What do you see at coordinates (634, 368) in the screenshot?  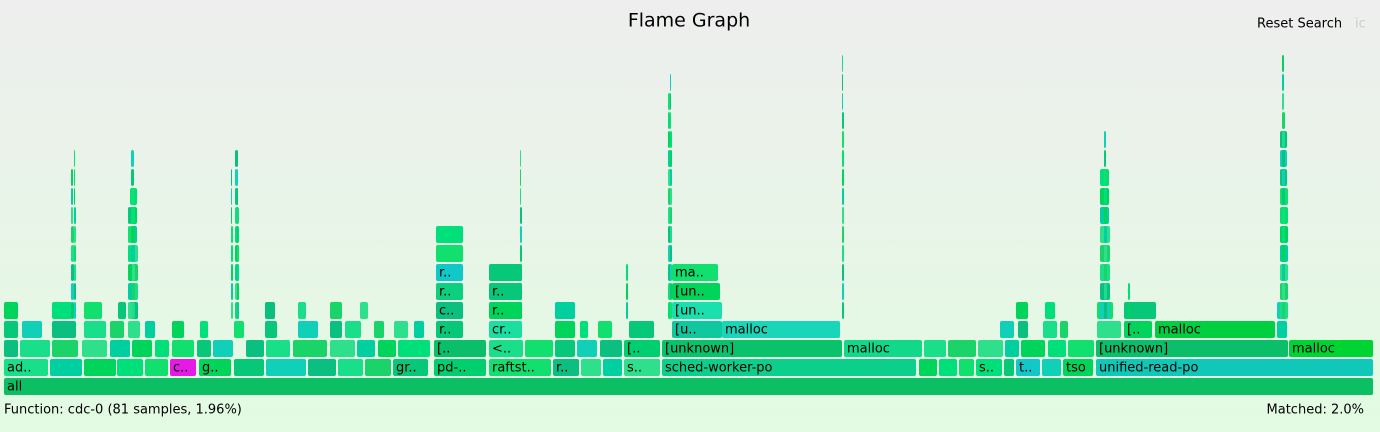 I see `frame-label: s..` at bounding box center [634, 368].